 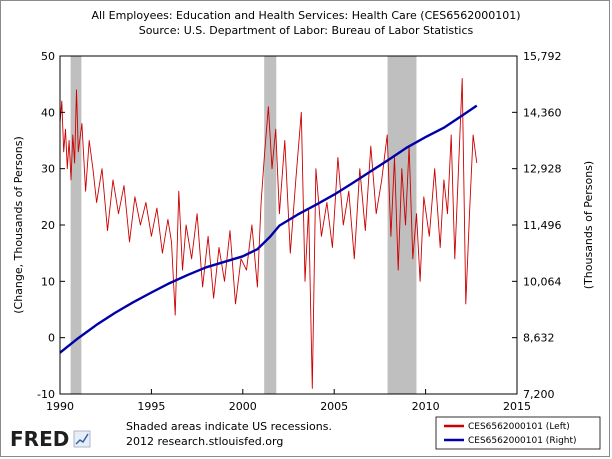 I want to click on y-right-tick-label: 8,632, so click(x=539, y=338).